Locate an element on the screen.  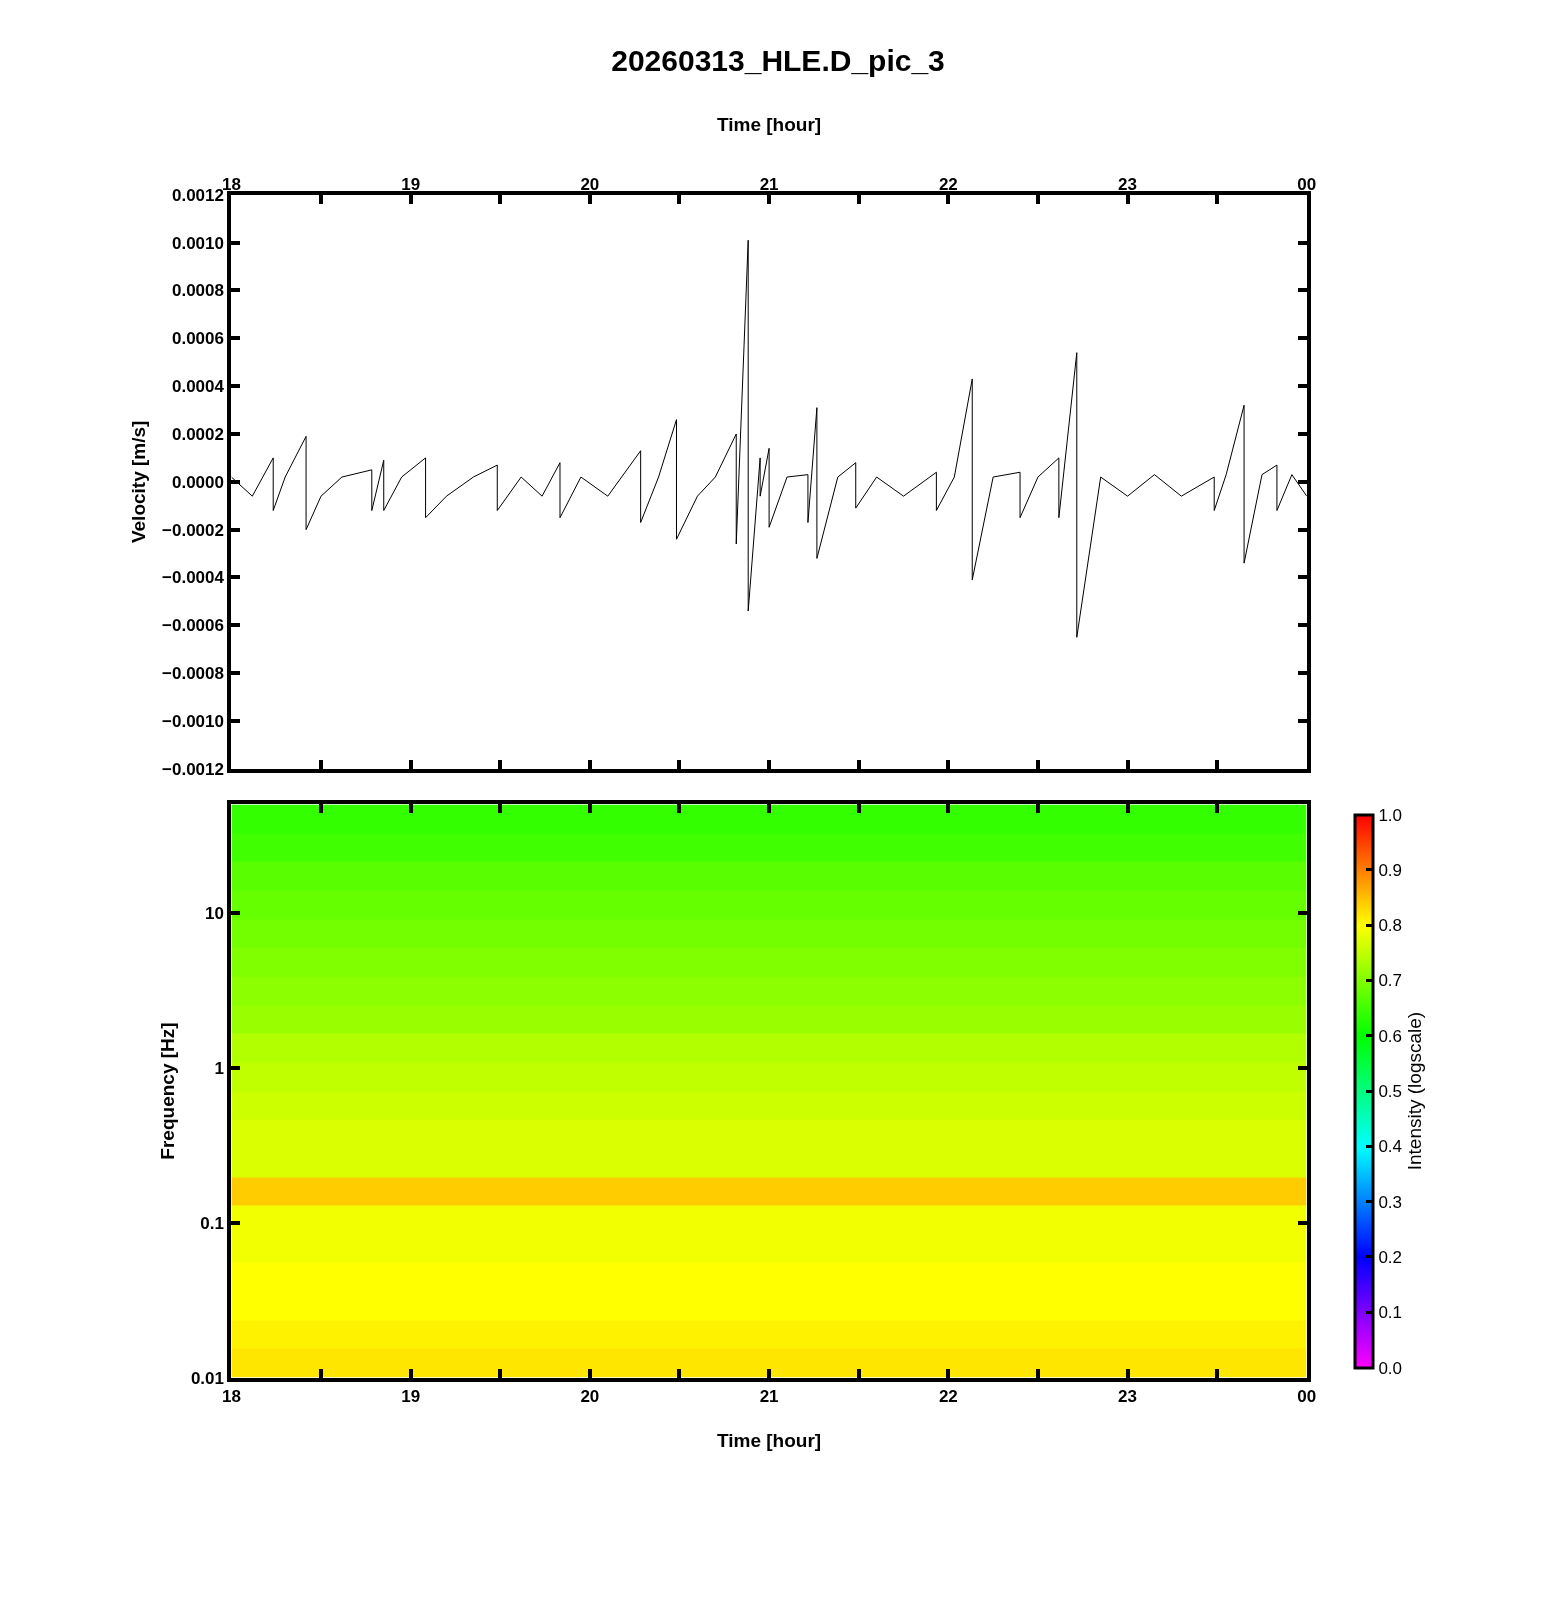
y-tick-label: 0.0012 is located at coordinates (198, 195).